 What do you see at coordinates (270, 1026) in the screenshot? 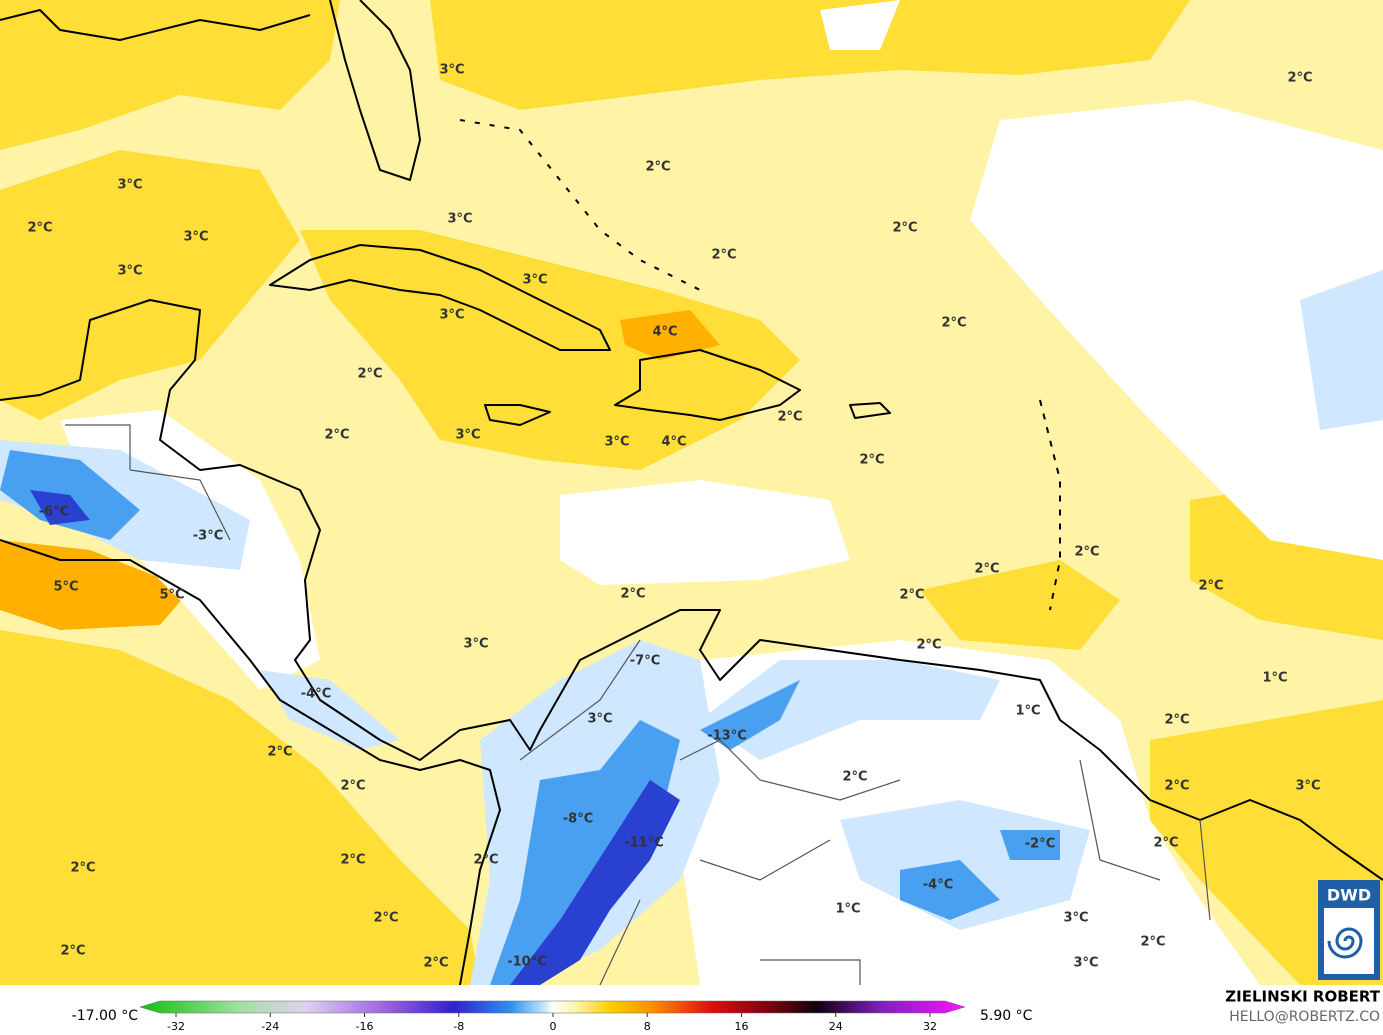
I see `colorbar-tick-label: -24` at bounding box center [270, 1026].